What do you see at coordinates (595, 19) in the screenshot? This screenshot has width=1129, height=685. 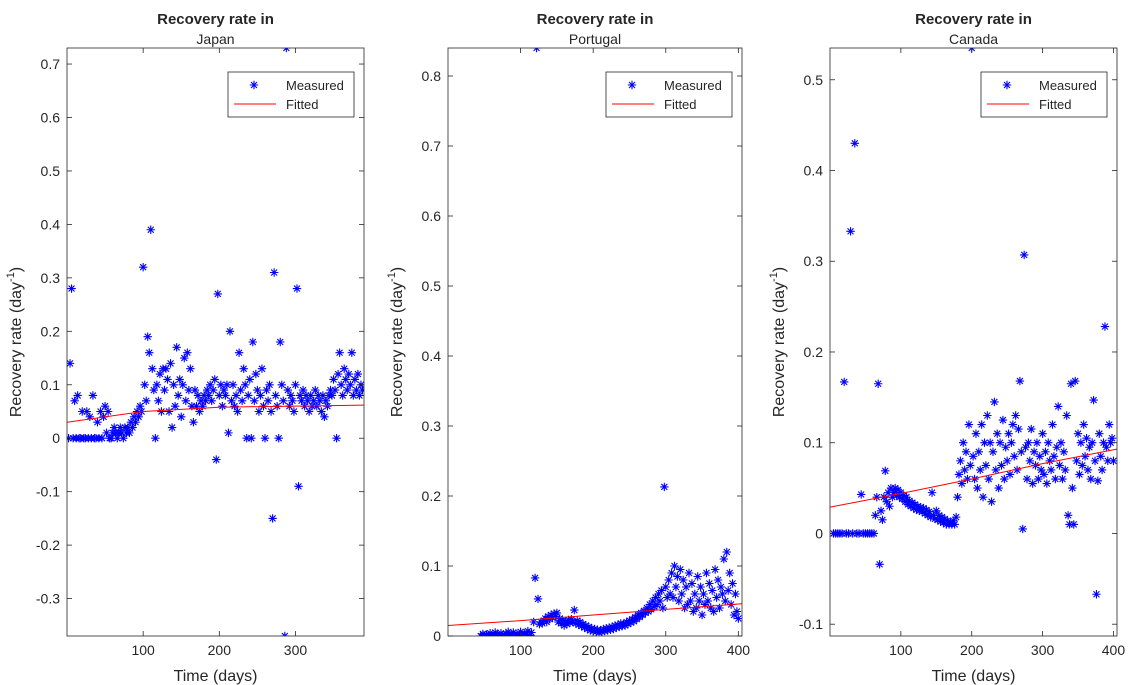 I see `chart-title: Recovery rate in` at bounding box center [595, 19].